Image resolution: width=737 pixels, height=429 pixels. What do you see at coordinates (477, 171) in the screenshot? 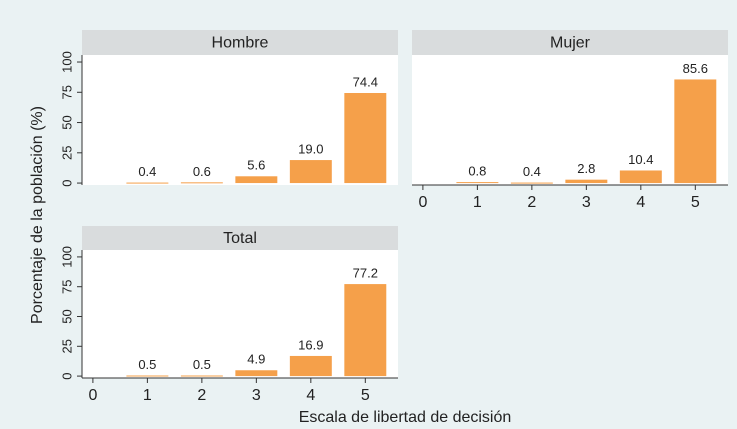
I see `value-label: 0.8` at bounding box center [477, 171].